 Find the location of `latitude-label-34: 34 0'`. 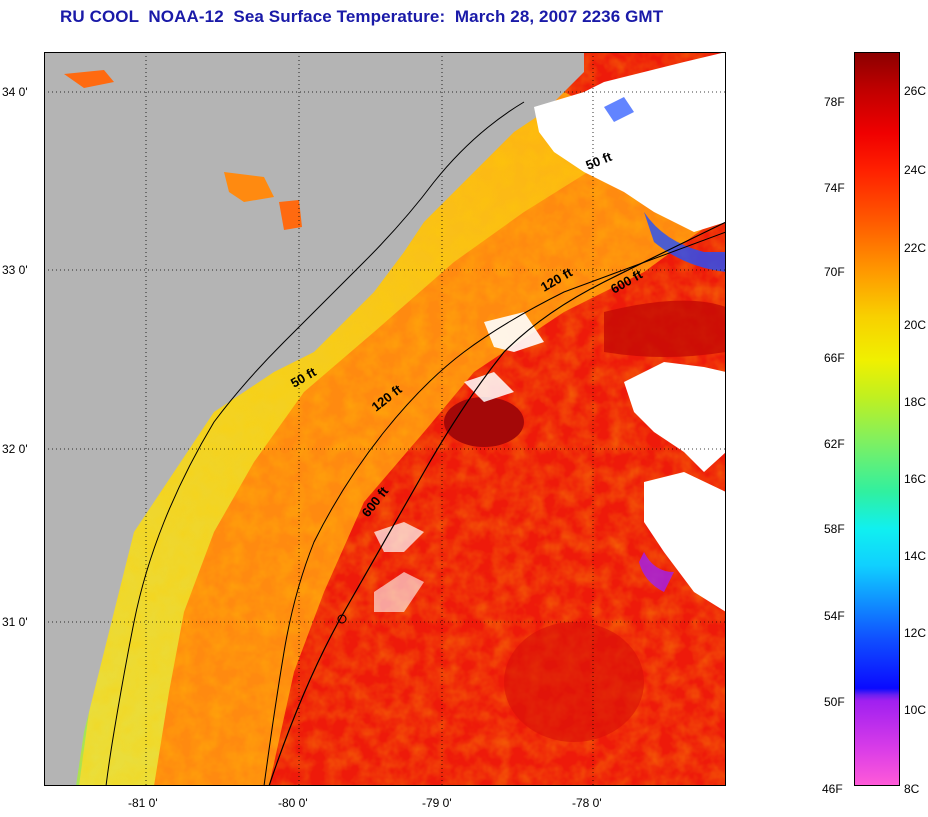

latitude-label-34: 34 0' is located at coordinates (15, 92).